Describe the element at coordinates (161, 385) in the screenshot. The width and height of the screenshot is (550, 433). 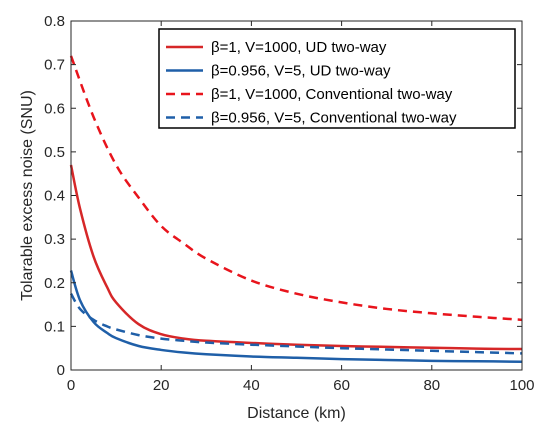
I see `x-tick-label: 20` at that location.